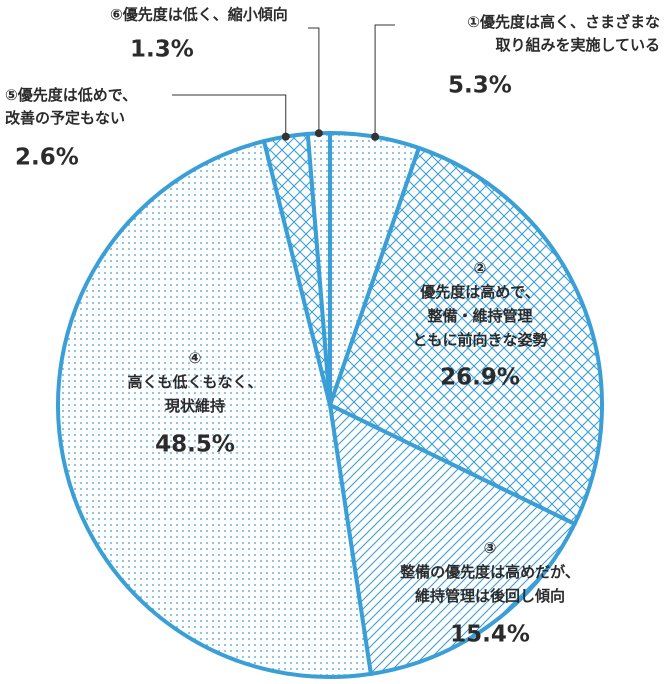 The height and width of the screenshot is (684, 670). I want to click on slice-percent: 15.4%, so click(490, 635).